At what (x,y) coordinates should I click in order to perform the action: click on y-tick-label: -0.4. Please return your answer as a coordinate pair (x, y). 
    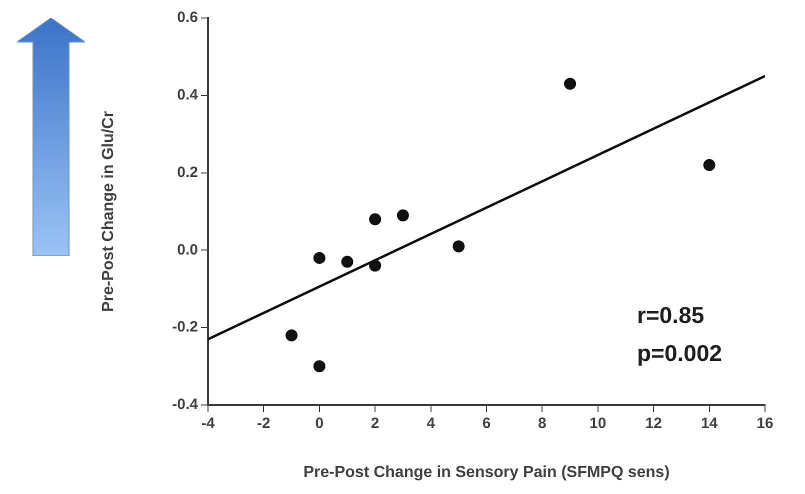
    Looking at the image, I should click on (185, 405).